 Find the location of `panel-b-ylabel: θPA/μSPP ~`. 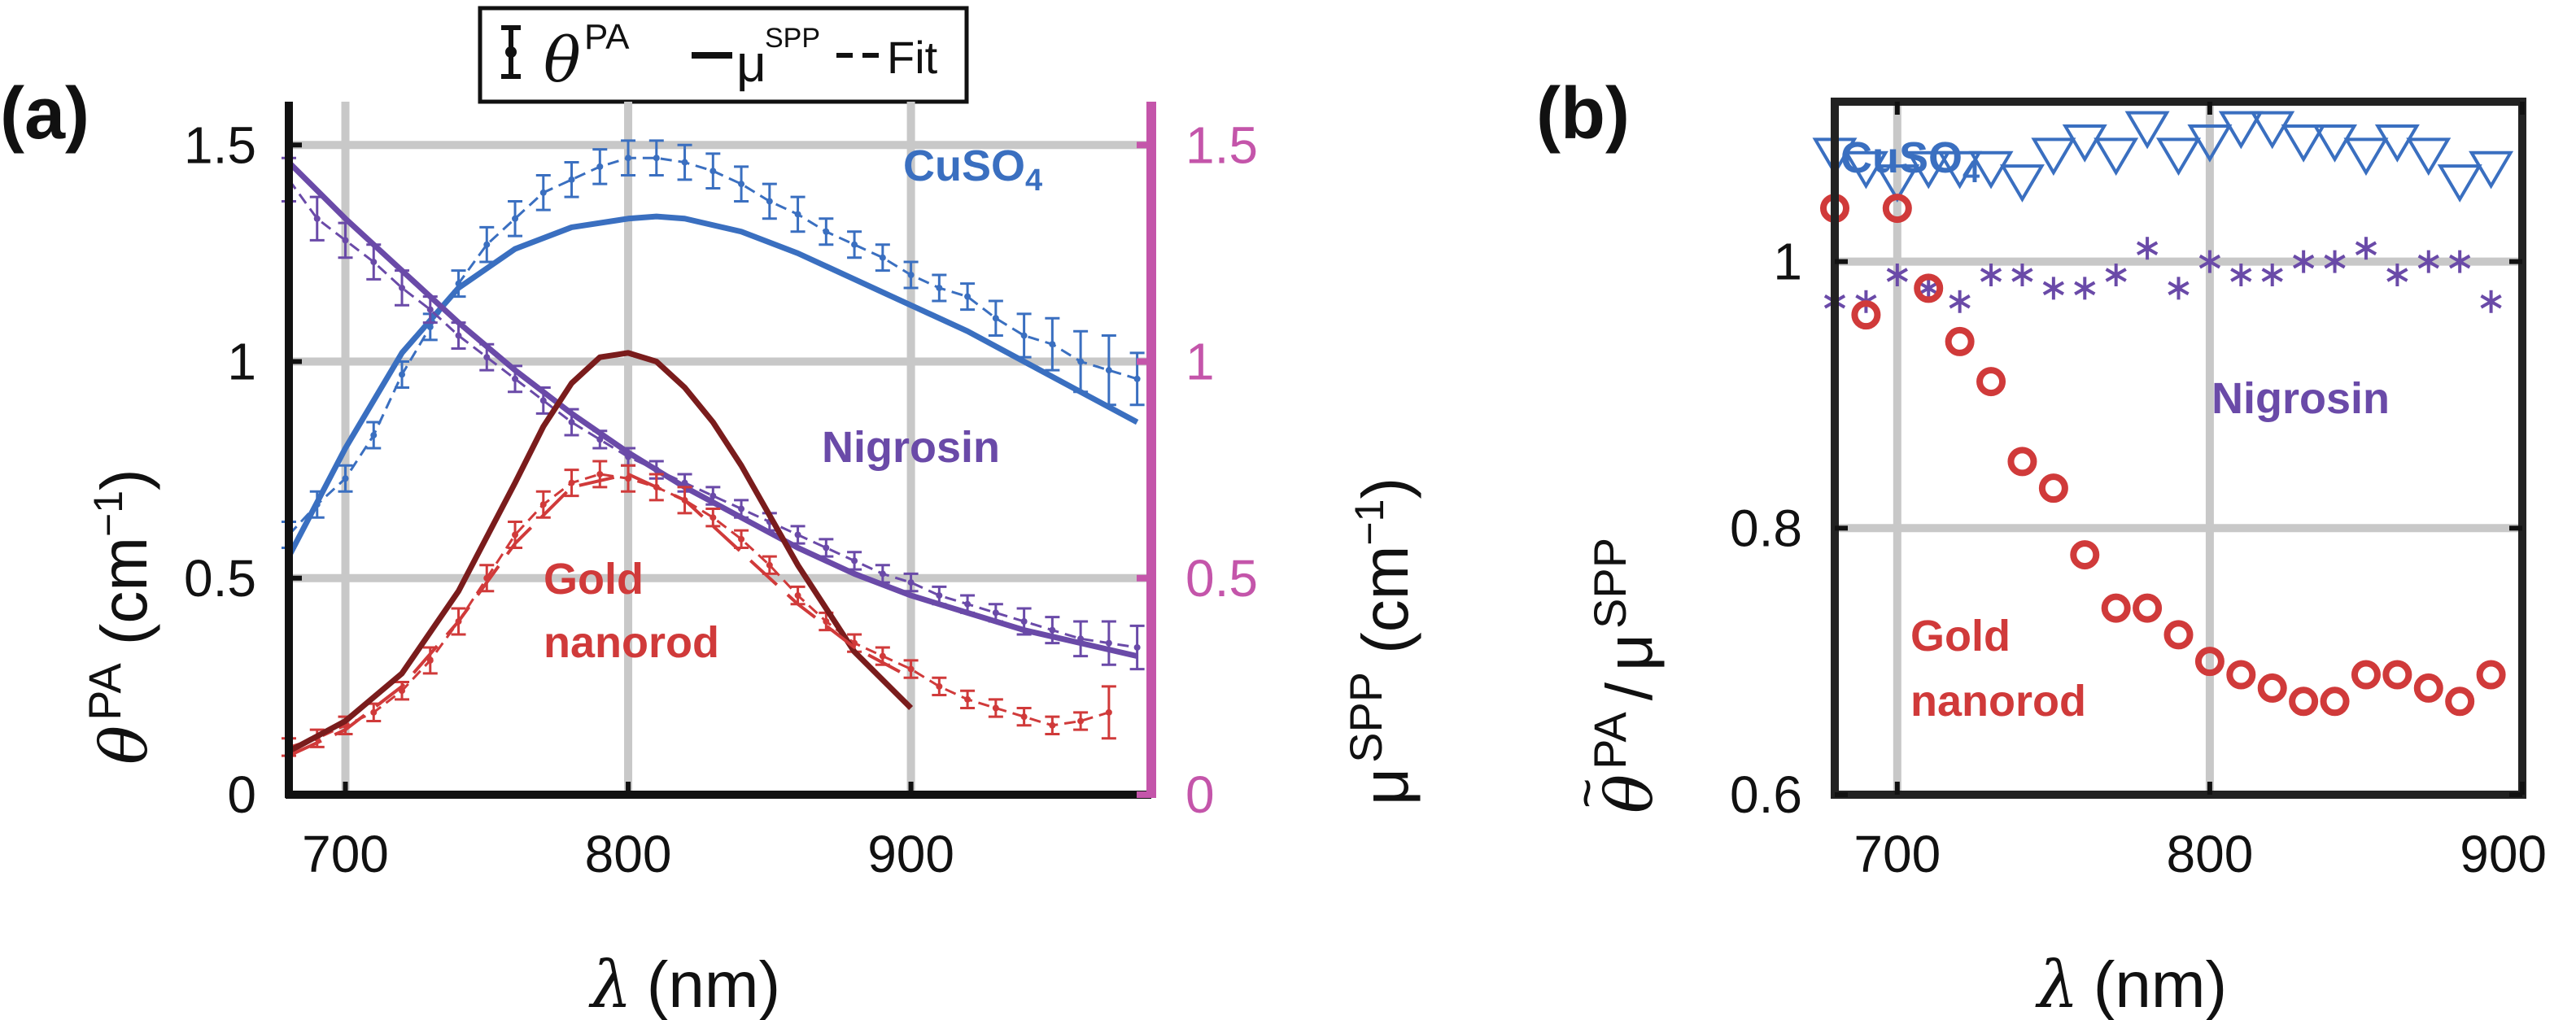

panel-b-ylabel: θPA/μSPP ~ is located at coordinates (1612, 675).